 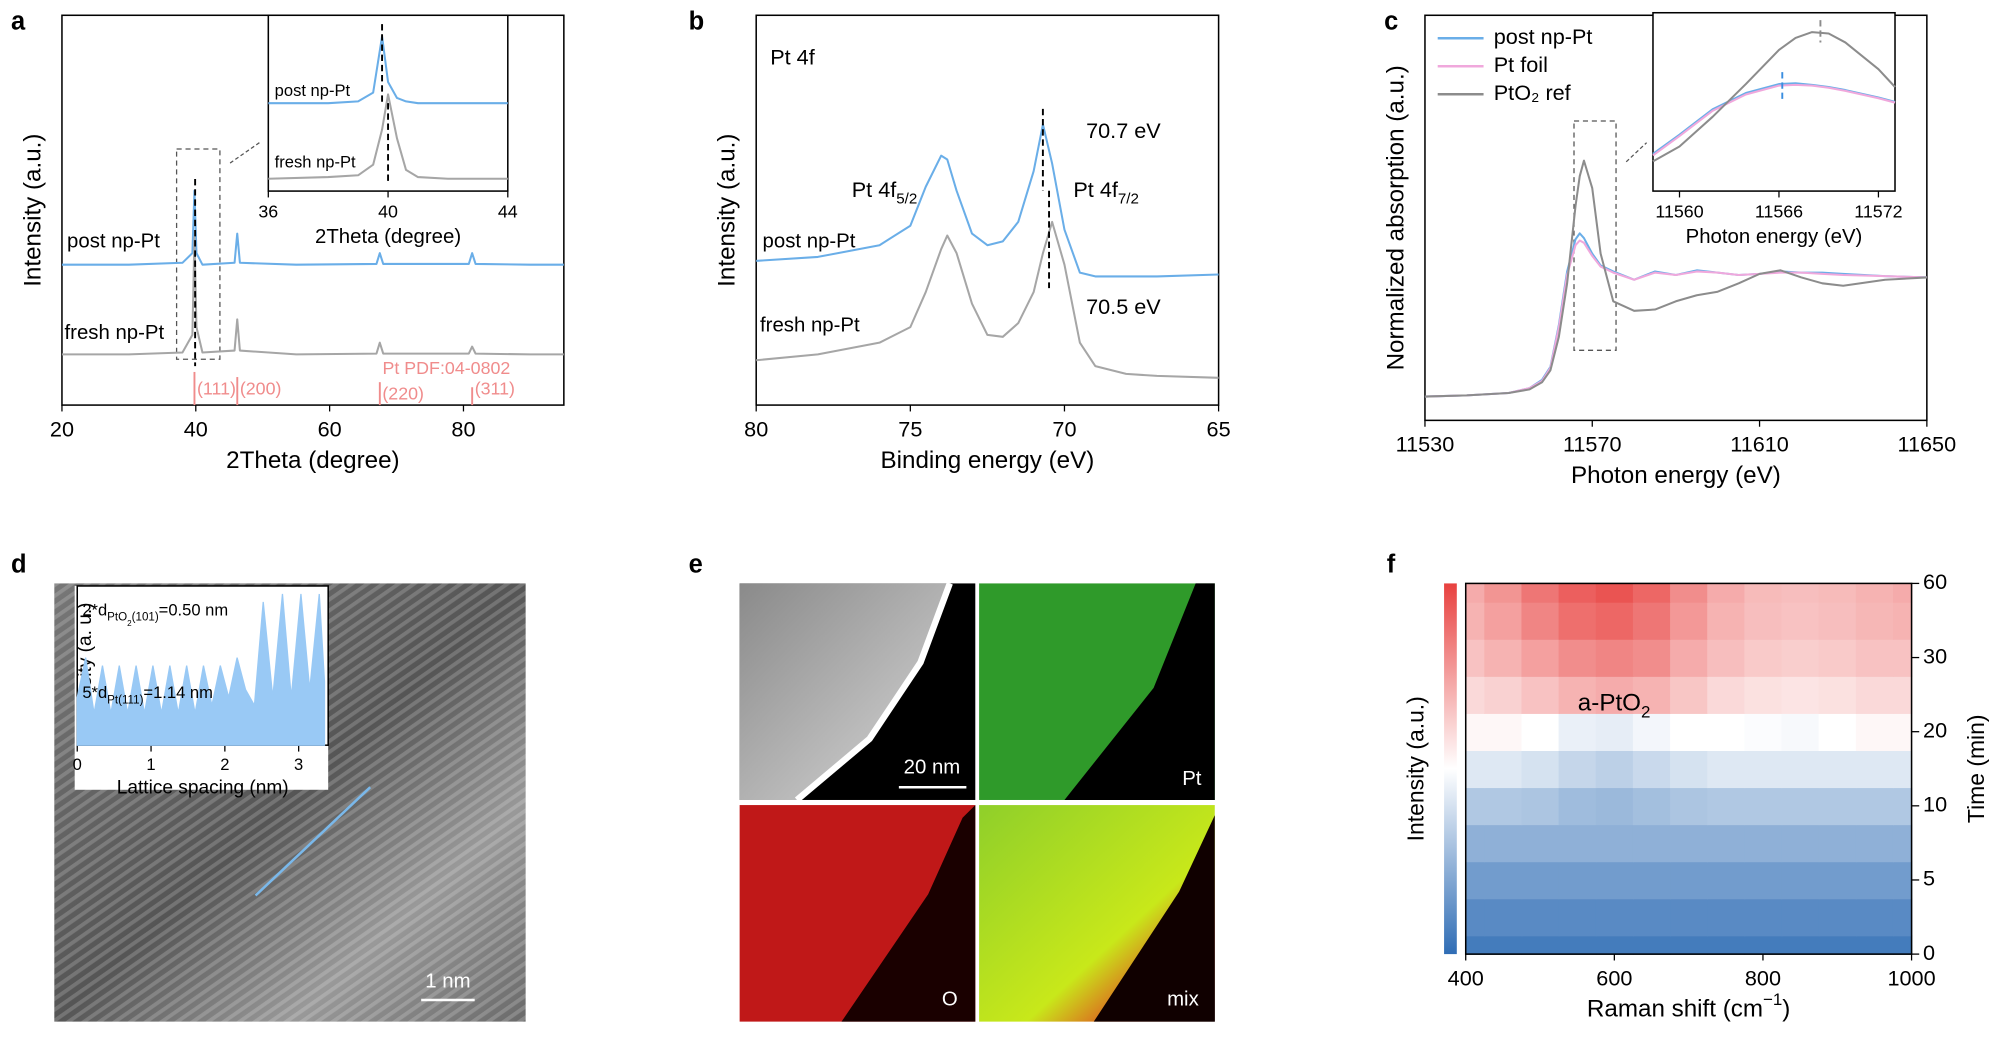 I want to click on label: Pt 4f7/2, so click(x=1106, y=192).